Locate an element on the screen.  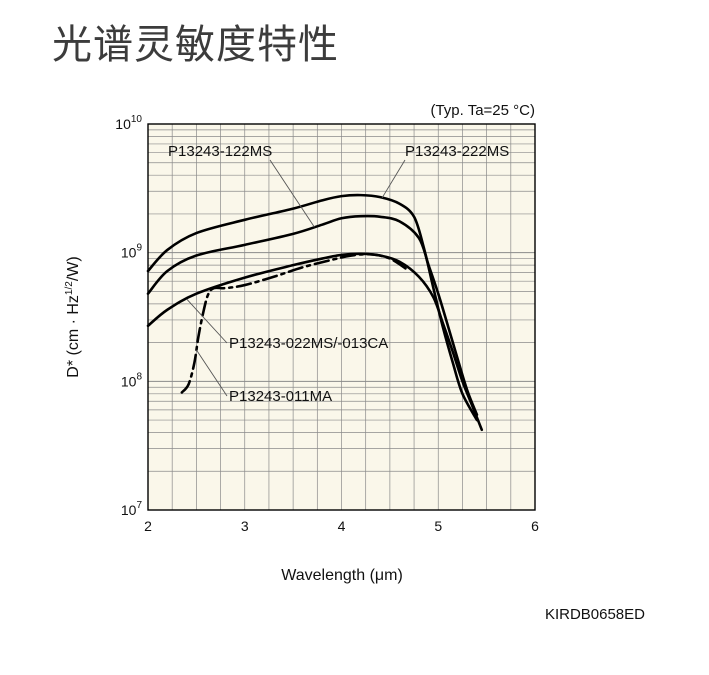
series-label: P13243-222MS is located at coordinates (457, 151).